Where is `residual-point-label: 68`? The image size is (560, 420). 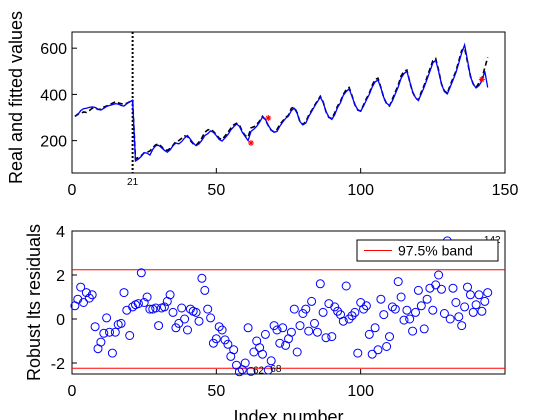 residual-point-label: 68 is located at coordinates (276, 369).